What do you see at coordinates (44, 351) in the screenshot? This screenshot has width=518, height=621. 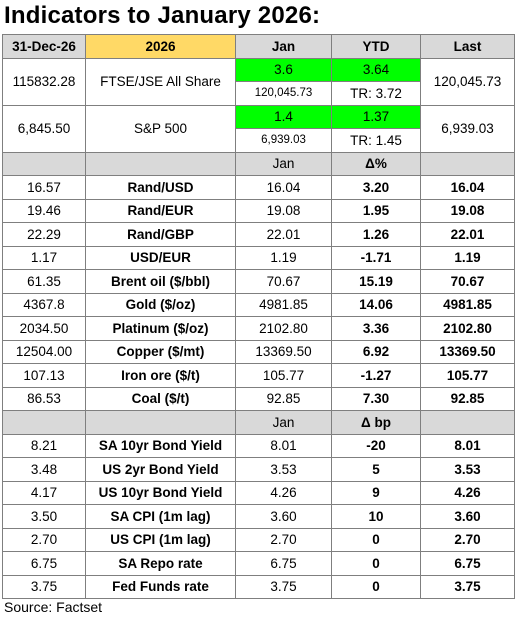 I see `row-prev: 12504.00` at bounding box center [44, 351].